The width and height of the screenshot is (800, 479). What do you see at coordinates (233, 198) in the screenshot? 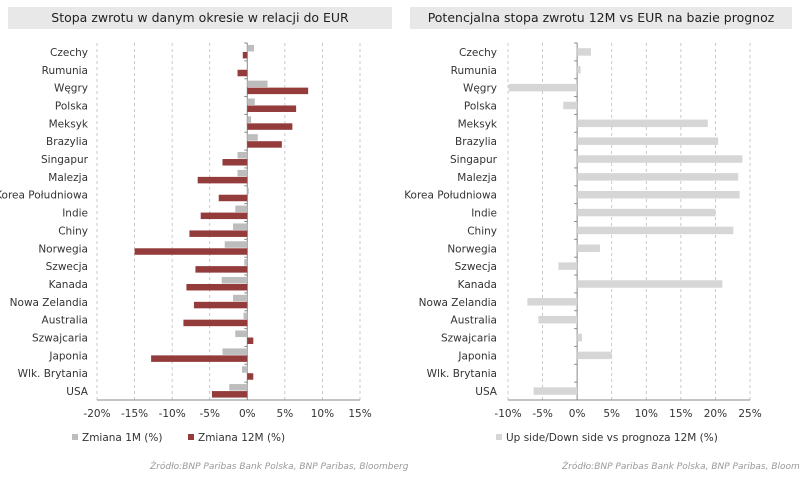
I see `bar-korea-południowa-2` at bounding box center [233, 198].